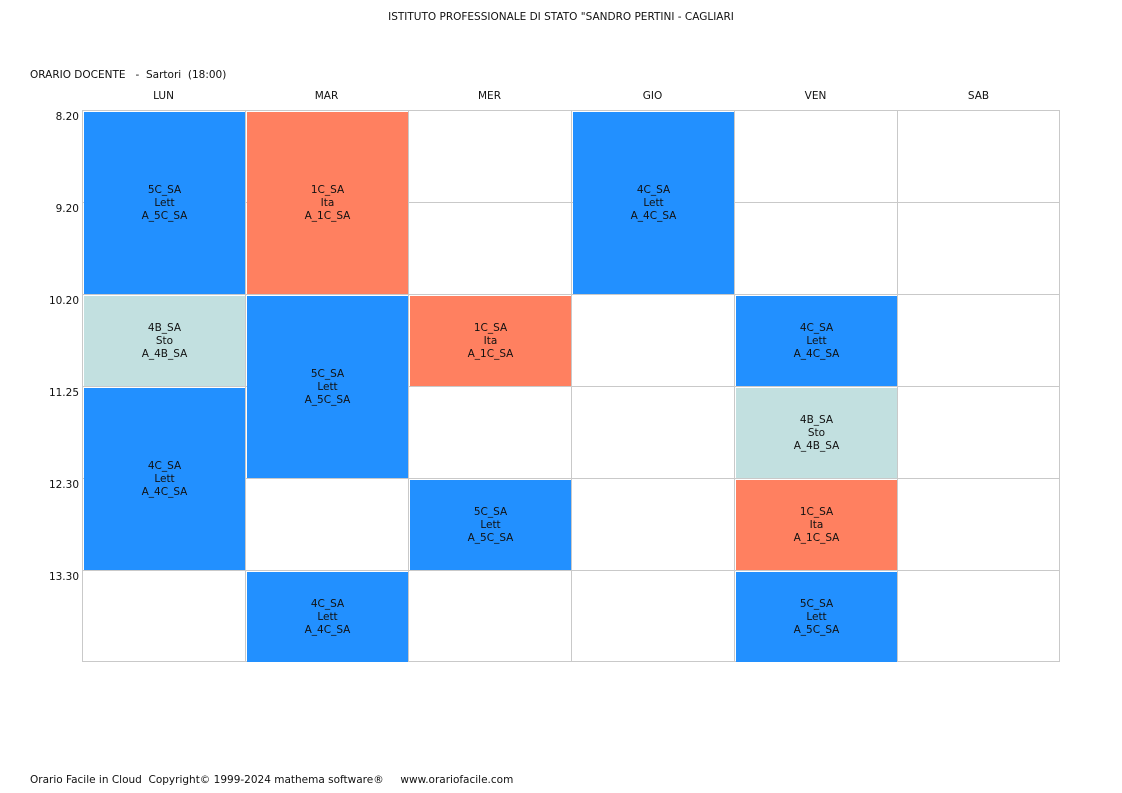 This screenshot has width=1122, height=793. Describe the element at coordinates (128, 75) in the screenshot. I see `teacher-line: ORARIO DOCENTE - Sartori (18:00)` at that location.